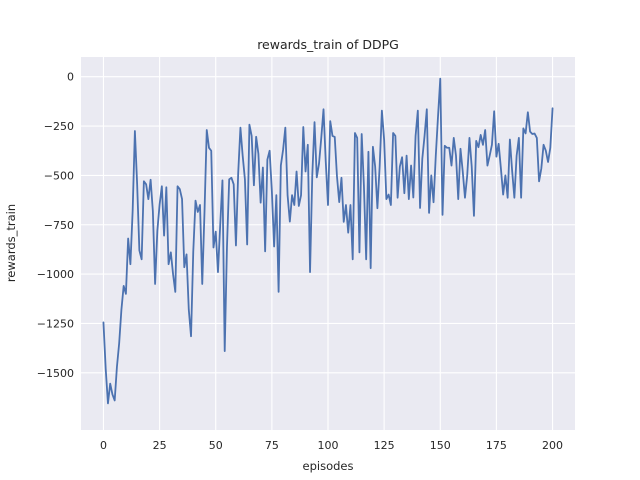 The width and height of the screenshot is (640, 480). I want to click on x-tick-label: 175, so click(496, 445).